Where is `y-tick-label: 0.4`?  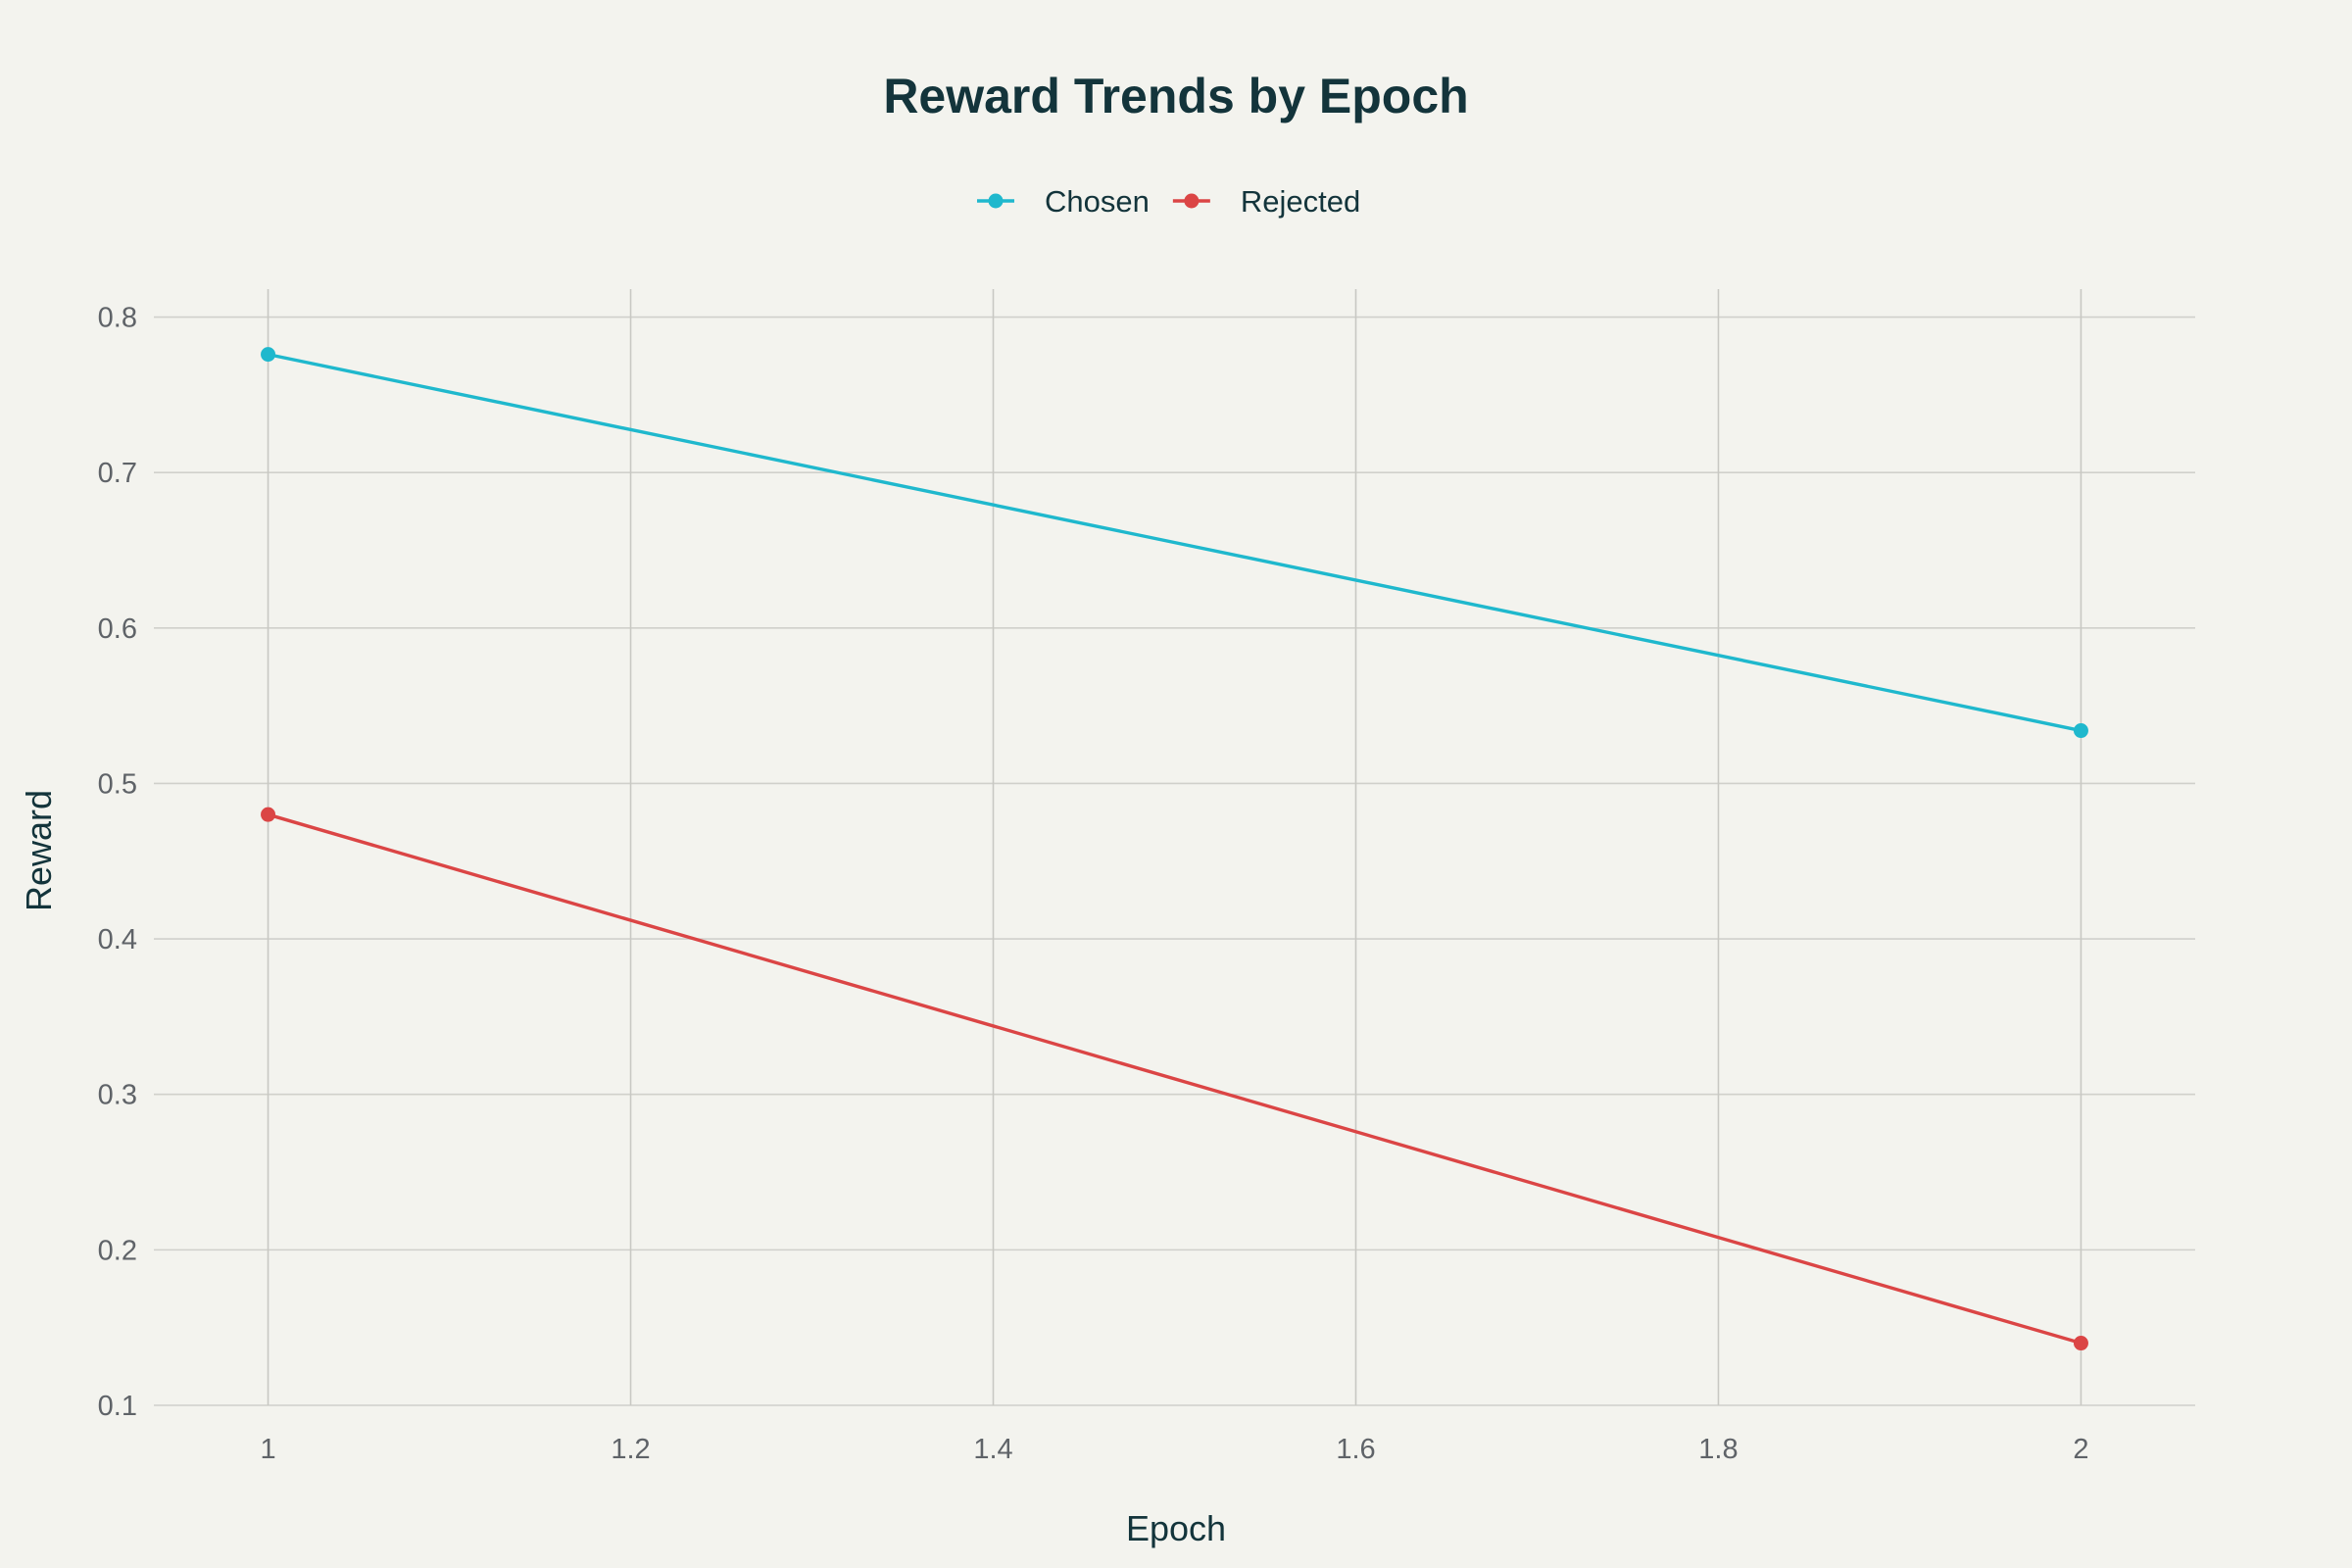
y-tick-label: 0.4 is located at coordinates (117, 940).